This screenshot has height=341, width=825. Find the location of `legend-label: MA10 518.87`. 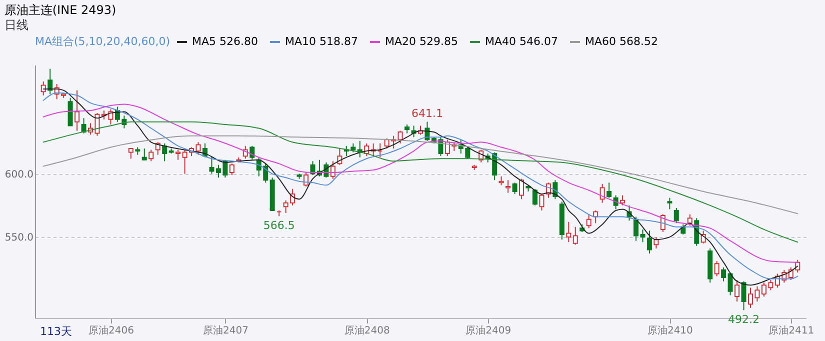

legend-label: MA10 518.87 is located at coordinates (321, 41).